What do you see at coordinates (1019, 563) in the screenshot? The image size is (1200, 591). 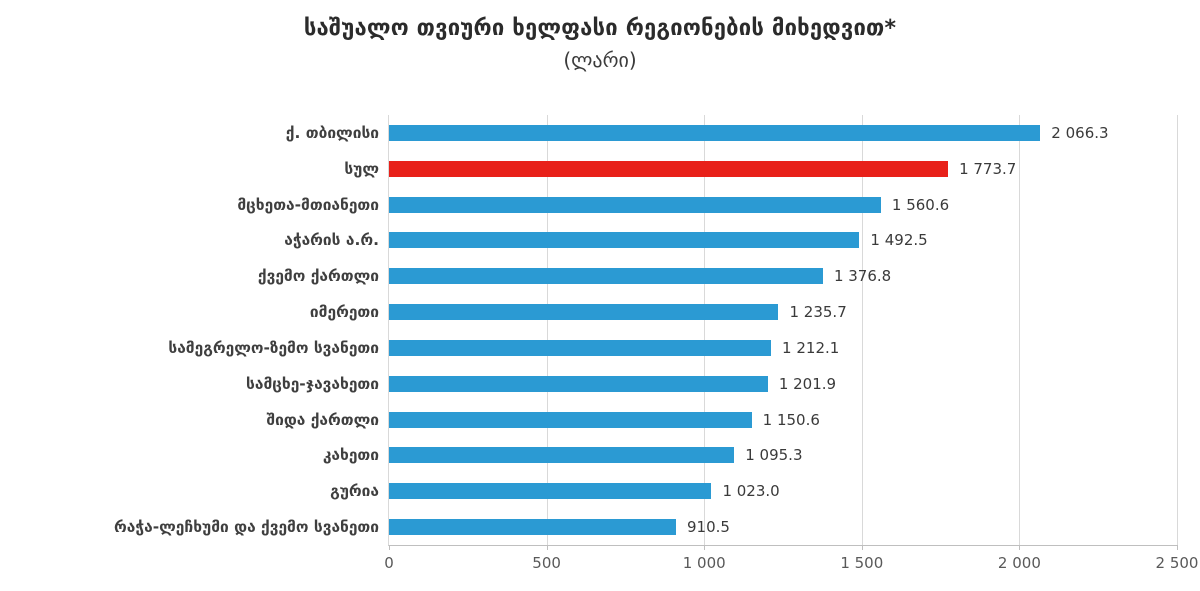 I see `x-axis-tick-label: 2 000` at bounding box center [1019, 563].